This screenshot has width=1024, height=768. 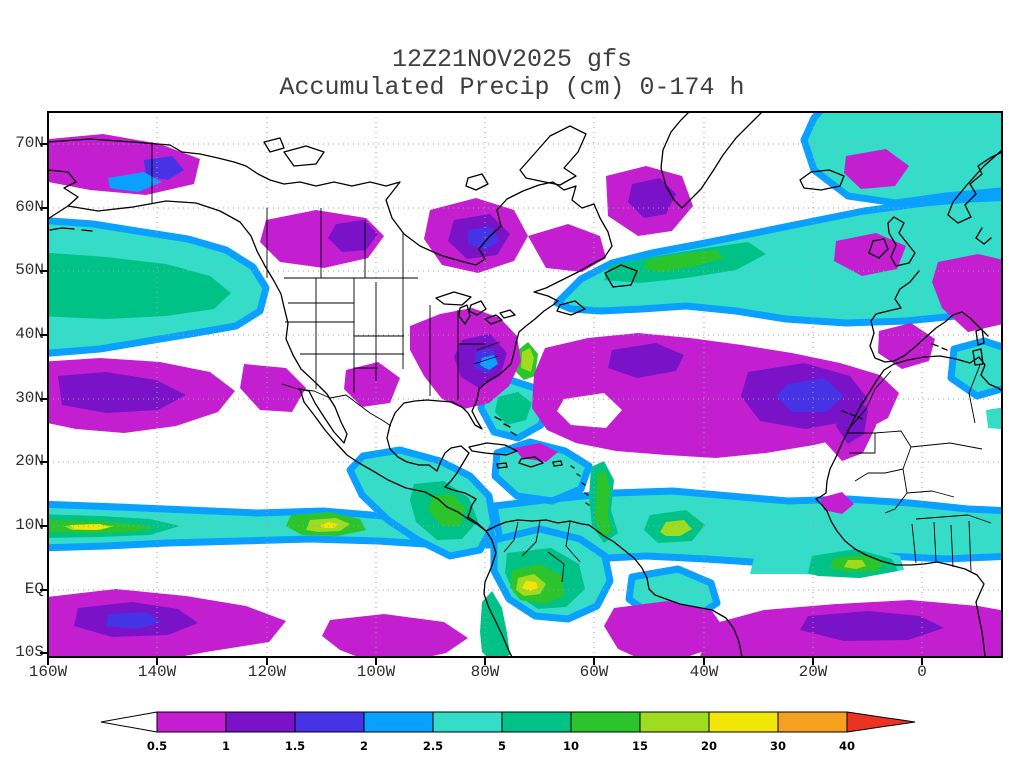 What do you see at coordinates (813, 672) in the screenshot?
I see `lon-tick-label: 20W` at bounding box center [813, 672].